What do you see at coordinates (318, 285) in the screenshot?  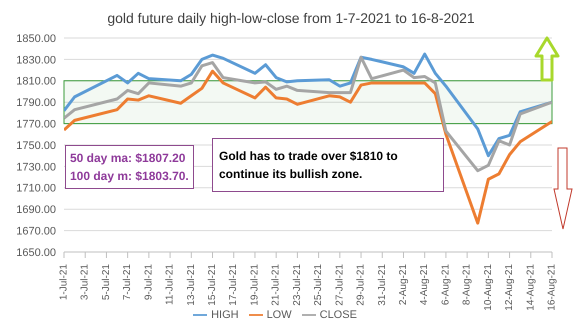 I see `x-tick-label: 25-Jul-21` at bounding box center [318, 285].